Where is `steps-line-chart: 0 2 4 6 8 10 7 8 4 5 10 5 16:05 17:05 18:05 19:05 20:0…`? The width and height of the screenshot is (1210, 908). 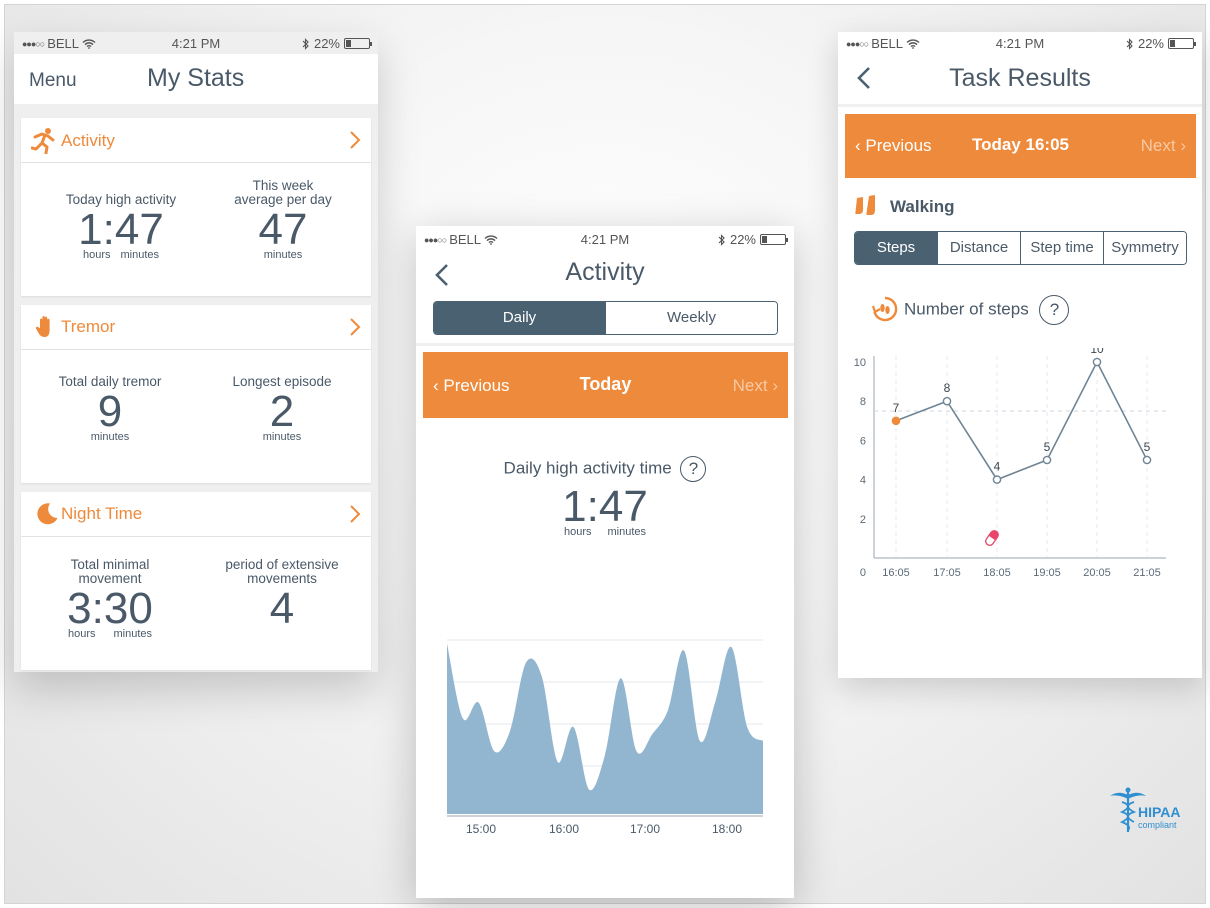
steps-line-chart: 0 2 4 6 8 10 7 8 4 5 10 5 16:05 17:05 18:05 19:05 20:0… is located at coordinates (1010, 463).